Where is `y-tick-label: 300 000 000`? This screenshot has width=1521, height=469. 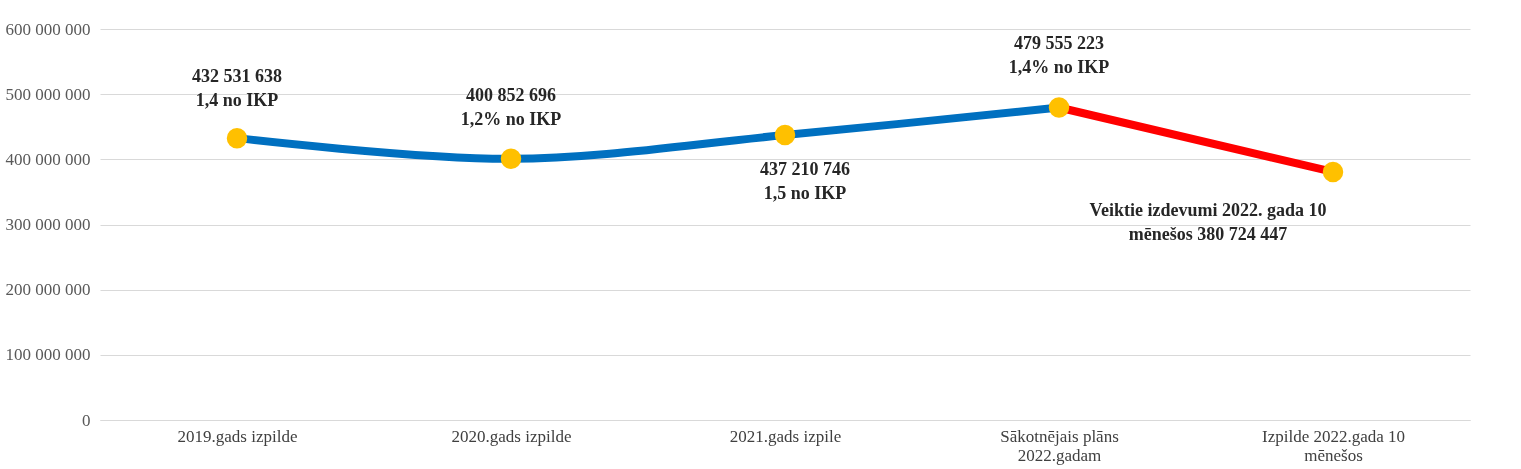
y-tick-label: 300 000 000 is located at coordinates (48, 224).